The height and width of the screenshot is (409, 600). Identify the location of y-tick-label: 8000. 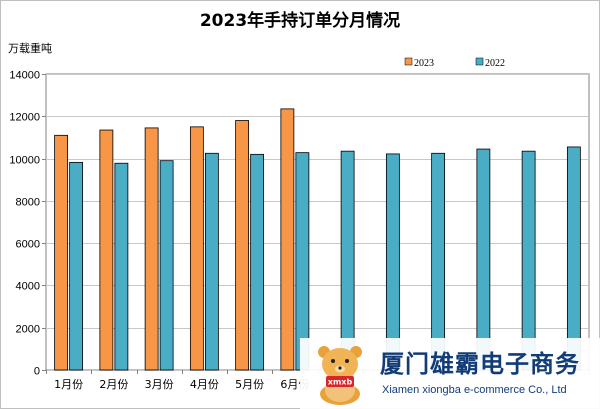
(28, 203).